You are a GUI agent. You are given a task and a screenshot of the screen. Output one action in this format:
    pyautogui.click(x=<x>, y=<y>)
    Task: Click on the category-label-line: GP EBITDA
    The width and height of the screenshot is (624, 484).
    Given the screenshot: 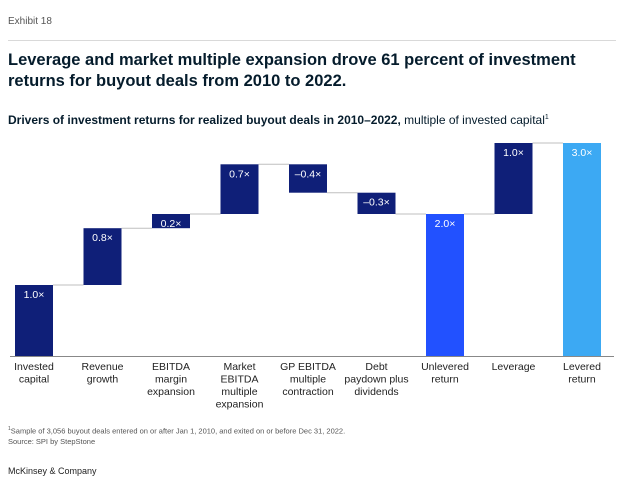 What is the action you would take?
    pyautogui.click(x=308, y=367)
    